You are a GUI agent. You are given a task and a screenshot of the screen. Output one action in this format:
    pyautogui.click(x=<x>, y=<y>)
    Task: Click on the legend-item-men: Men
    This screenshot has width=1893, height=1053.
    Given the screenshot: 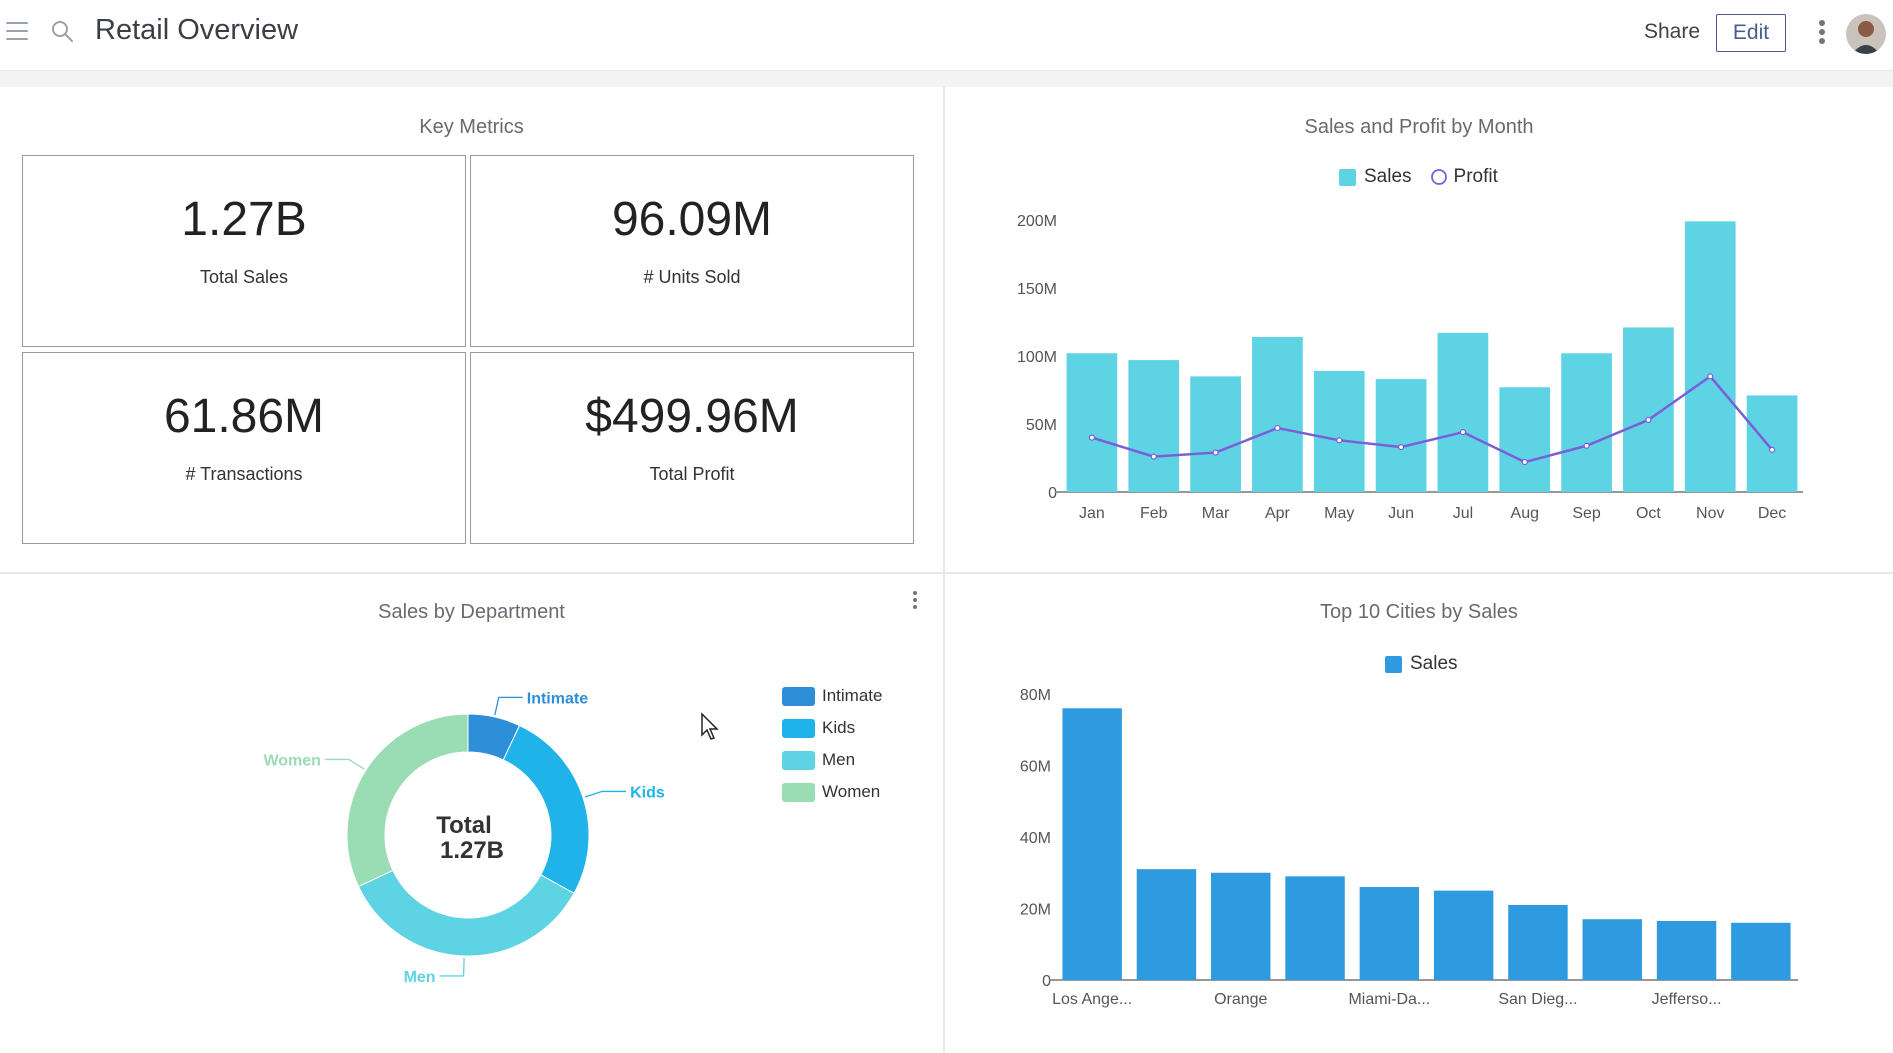 What is the action you would take?
    pyautogui.click(x=832, y=760)
    